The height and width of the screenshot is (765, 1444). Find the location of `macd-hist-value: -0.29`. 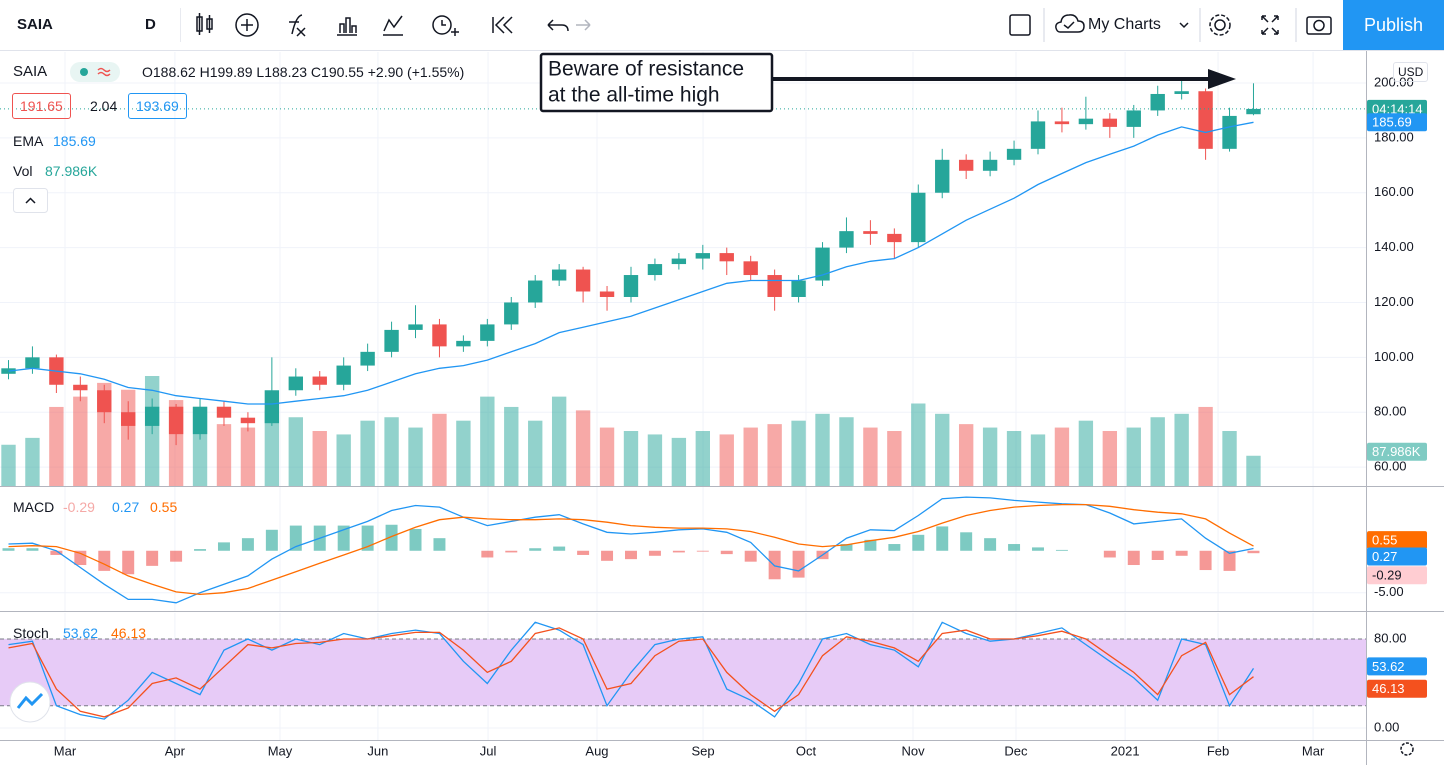

macd-hist-value: -0.29 is located at coordinates (79, 507).